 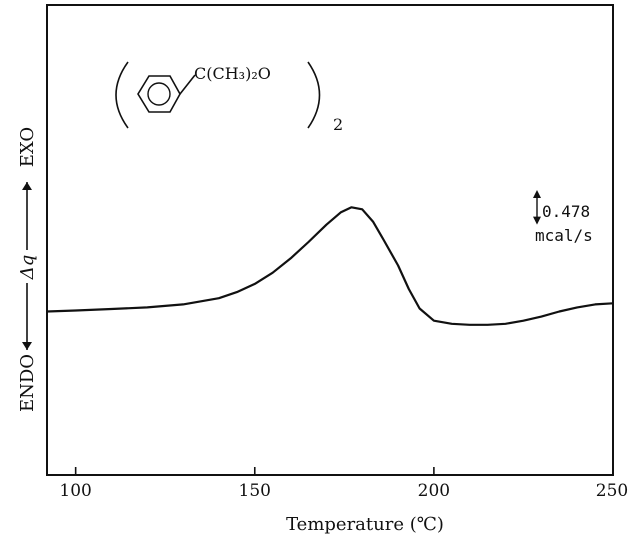 What do you see at coordinates (612, 491) in the screenshot?
I see `x-tick-label: 250` at bounding box center [612, 491].